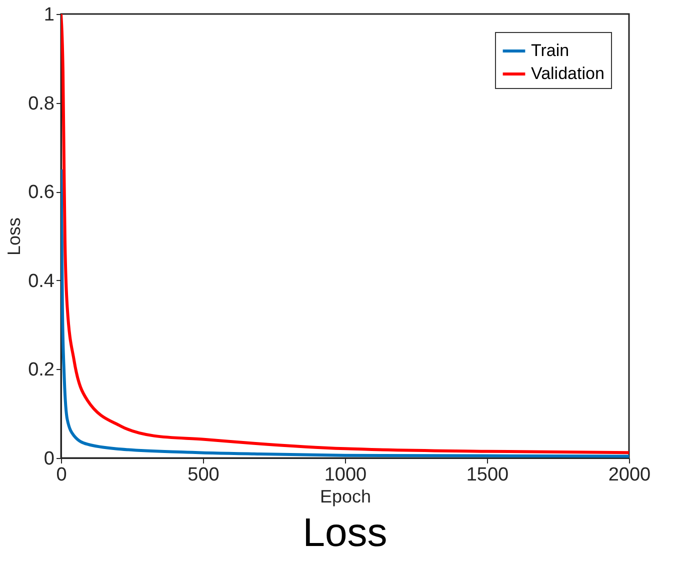 Image resolution: width=700 pixels, height=580 pixels. Describe the element at coordinates (41, 193) in the screenshot. I see `y-tick-label: 0.6` at that location.